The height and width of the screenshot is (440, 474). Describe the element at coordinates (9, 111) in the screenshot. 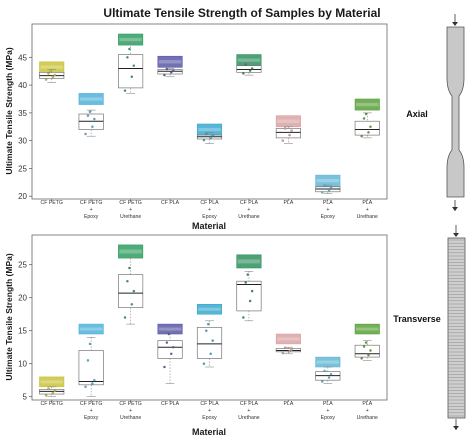

I see `y-axis-label-axial: Ultimate Tensile Strength (MPa)` at that location.